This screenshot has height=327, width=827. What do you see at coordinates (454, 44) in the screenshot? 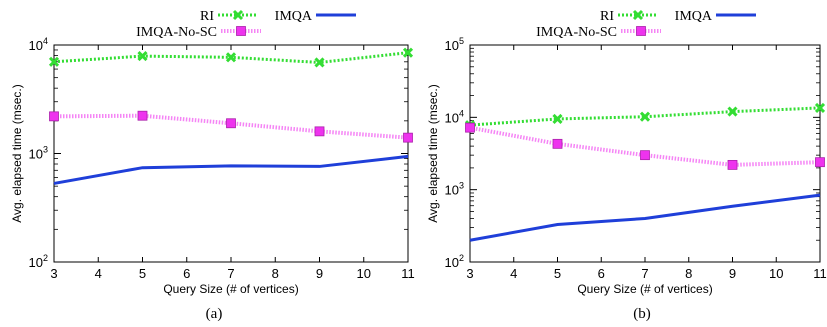
I see `y-tick-label: 10⁵` at bounding box center [454, 44].